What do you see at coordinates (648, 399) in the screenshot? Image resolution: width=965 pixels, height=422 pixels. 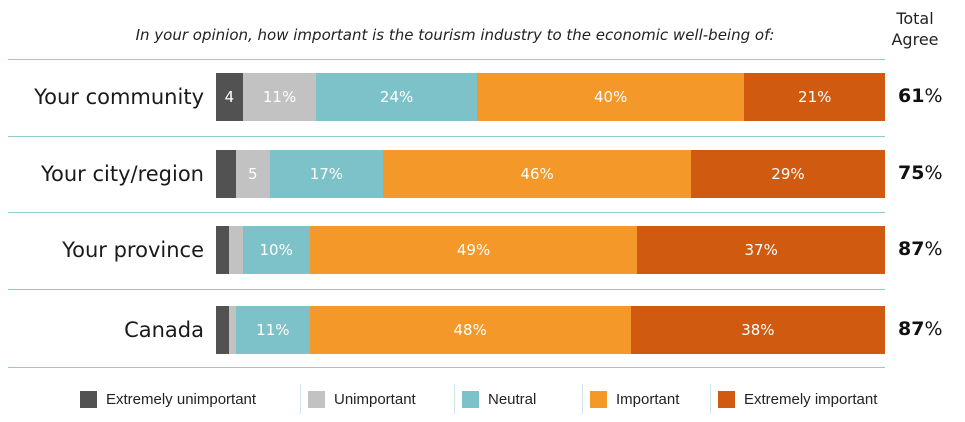 I see `legend-label: Important` at bounding box center [648, 399].